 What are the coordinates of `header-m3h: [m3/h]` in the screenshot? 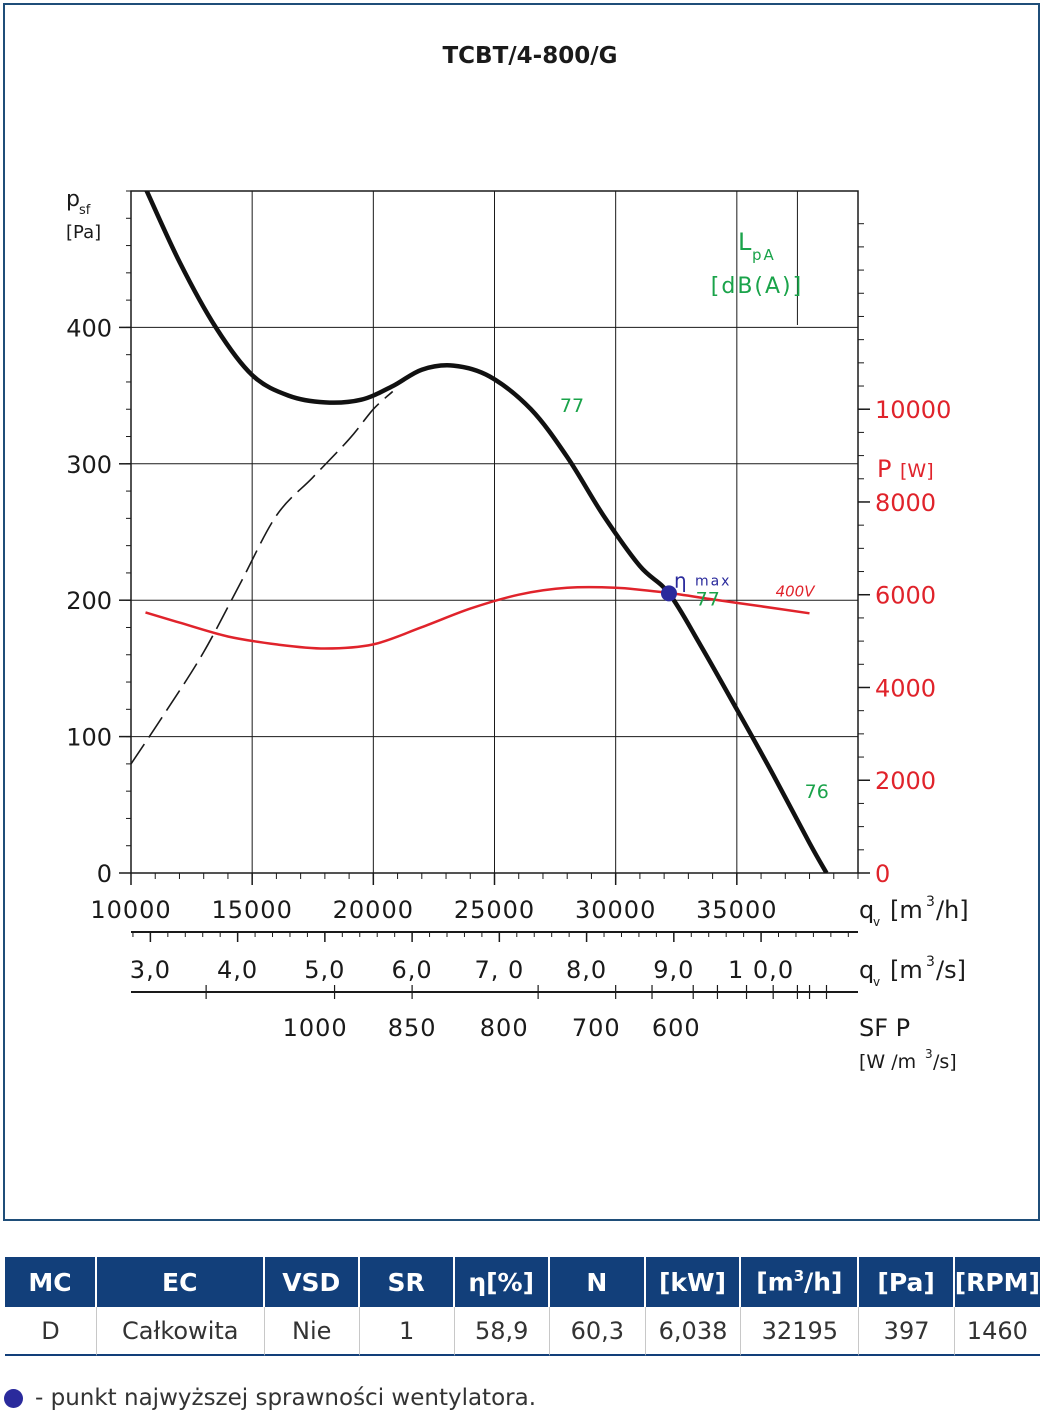 It's located at (800, 1282).